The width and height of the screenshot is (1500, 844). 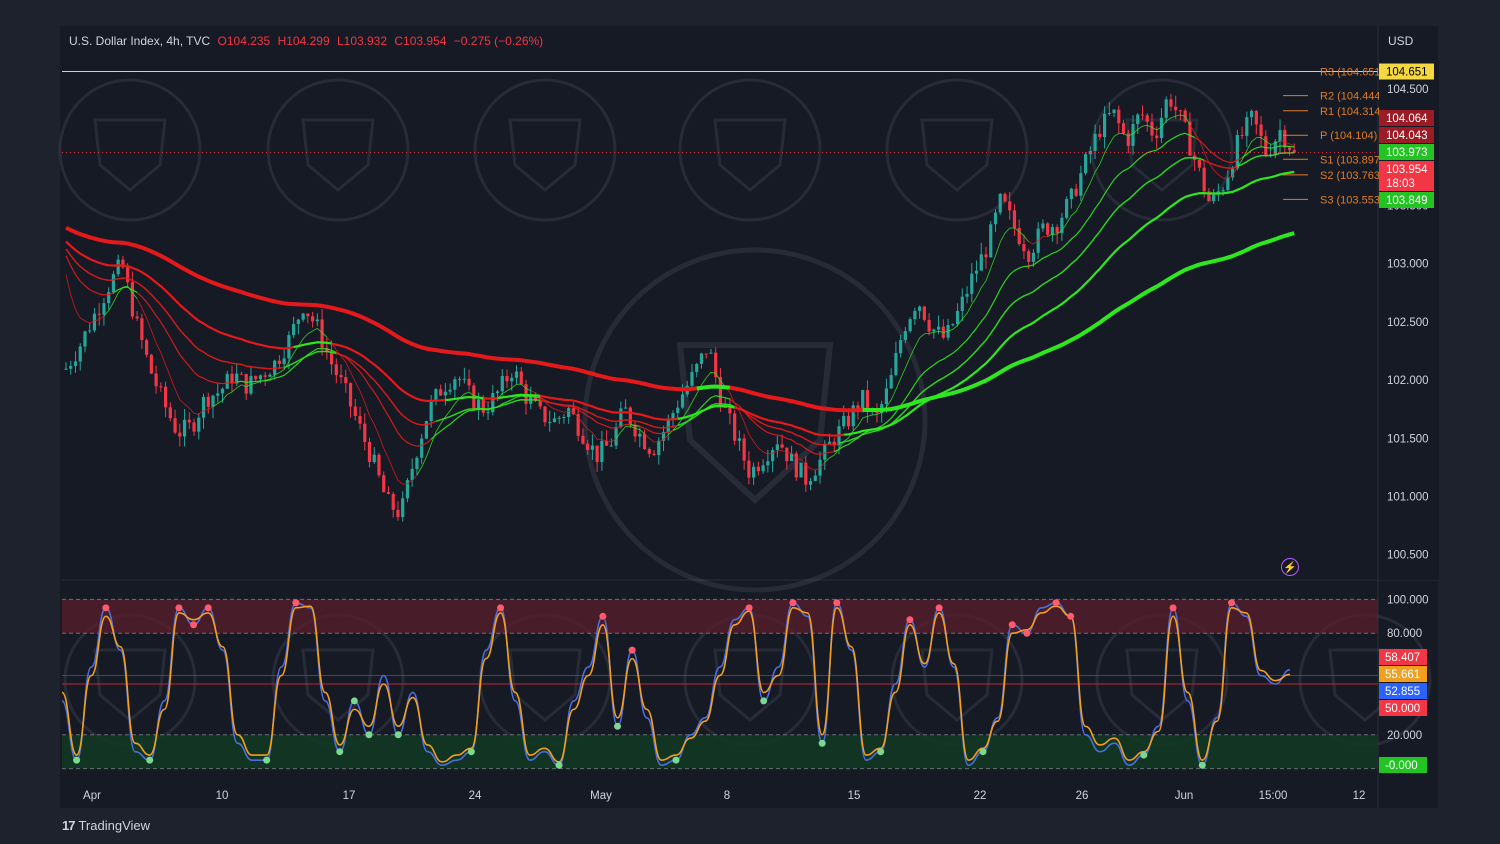 I want to click on tradingview-logo: 17 TradingView, so click(x=106, y=825).